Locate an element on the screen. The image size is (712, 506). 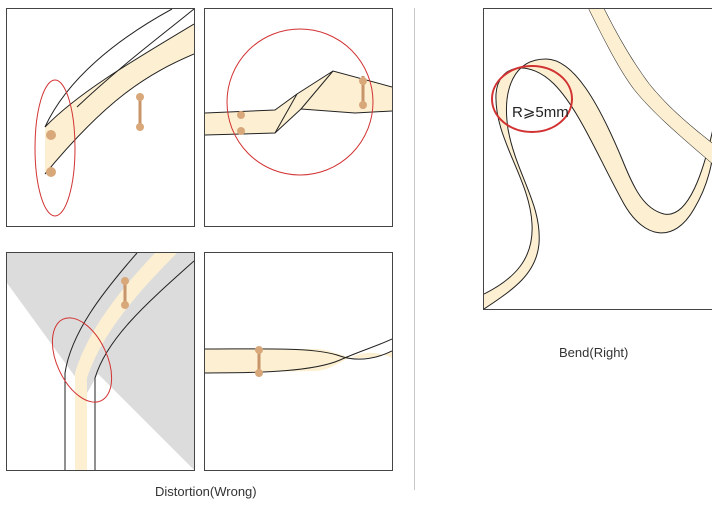
section-divider is located at coordinates (414, 249).